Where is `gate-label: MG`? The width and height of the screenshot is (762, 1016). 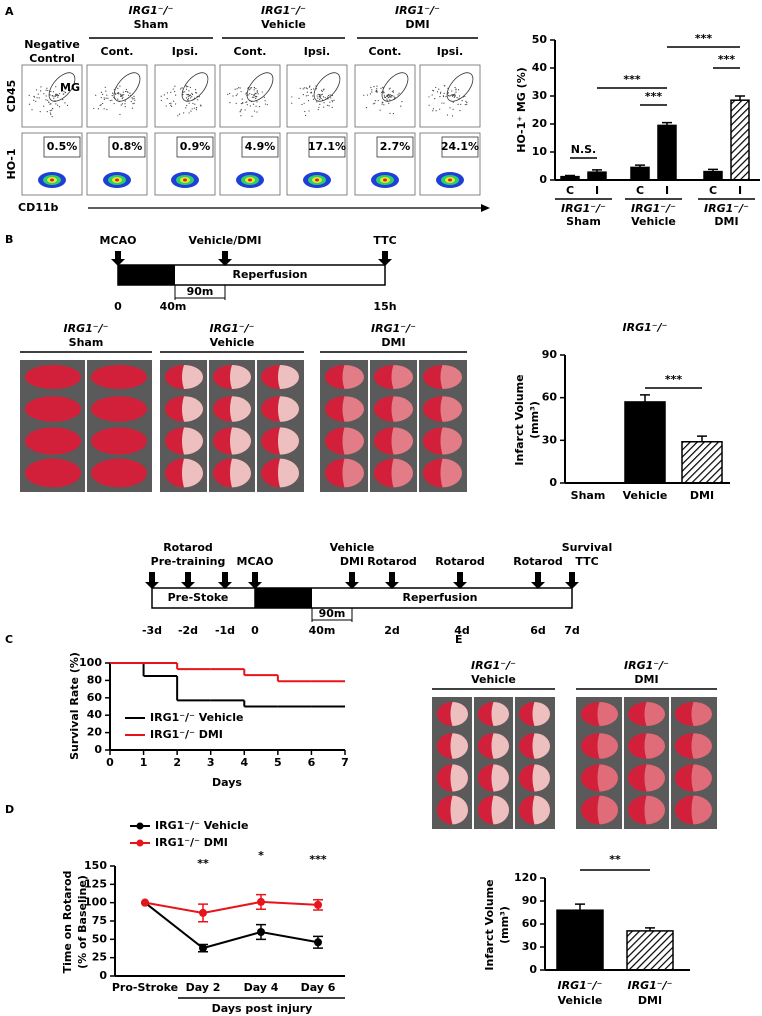
gate-label: MG is located at coordinates (70, 87).